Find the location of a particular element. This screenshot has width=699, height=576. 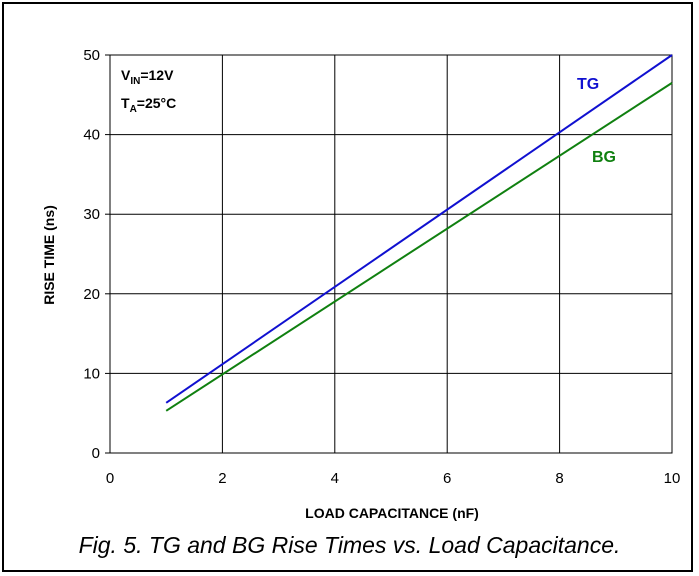

x-tick-label: 6 is located at coordinates (447, 478).